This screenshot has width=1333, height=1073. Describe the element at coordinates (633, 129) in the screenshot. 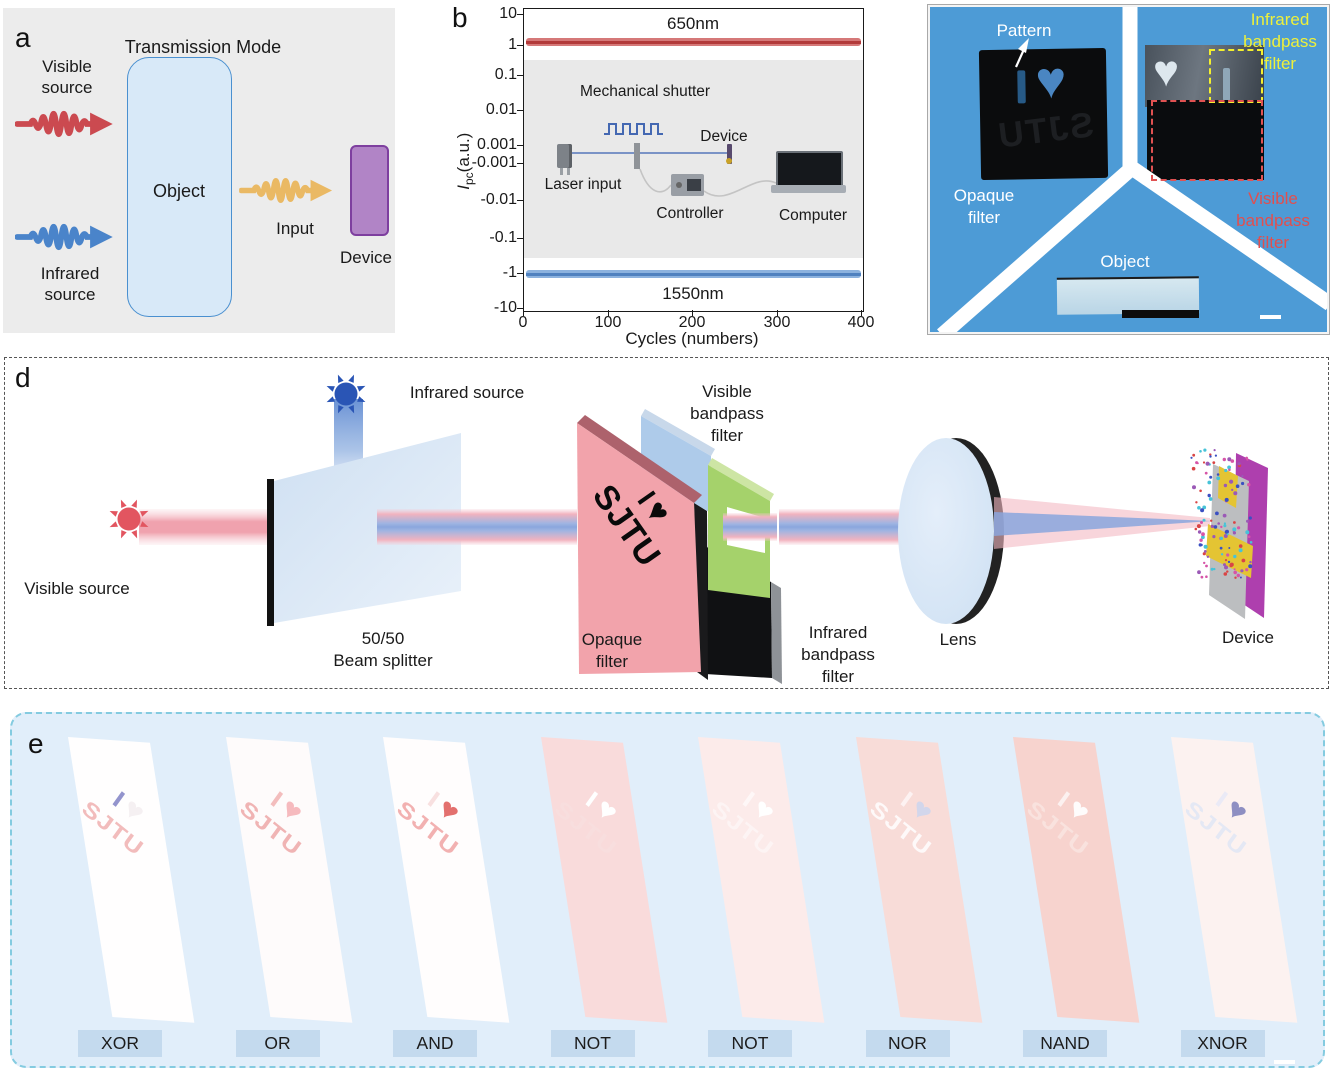

I see `square-wave-icon` at that location.